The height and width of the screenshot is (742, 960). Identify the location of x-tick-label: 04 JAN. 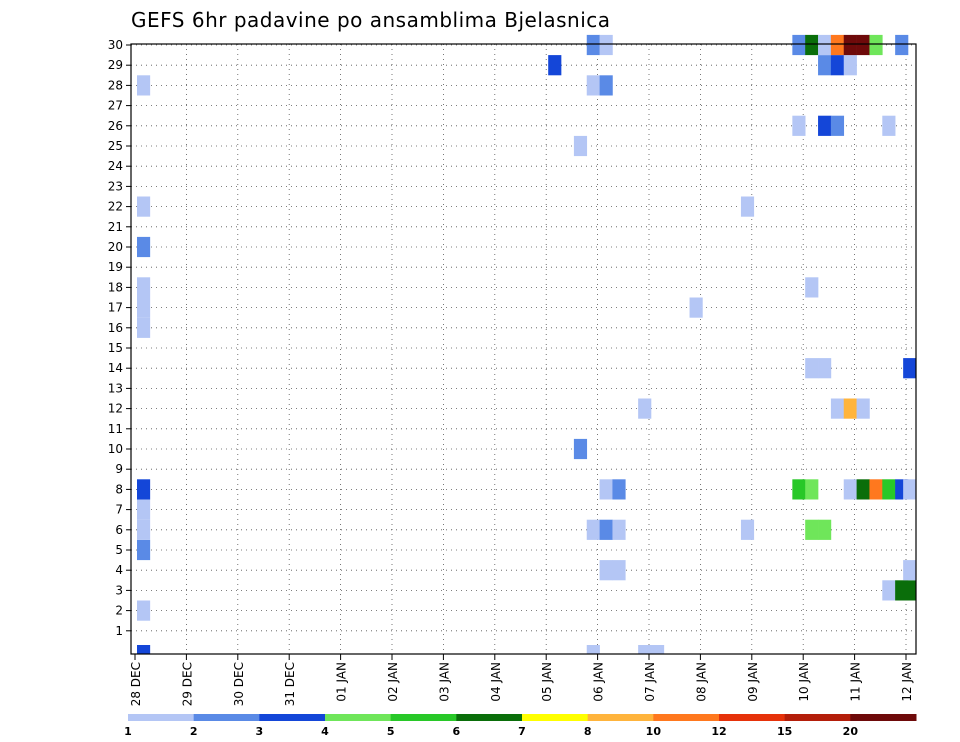
(496, 682).